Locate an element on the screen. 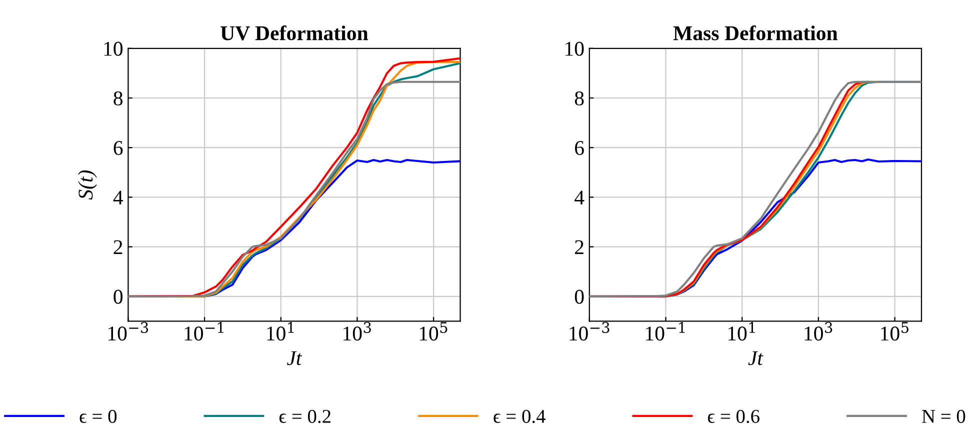 Image resolution: width=971 pixels, height=440 pixels. chart-title: Mass Deformation is located at coordinates (755, 32).